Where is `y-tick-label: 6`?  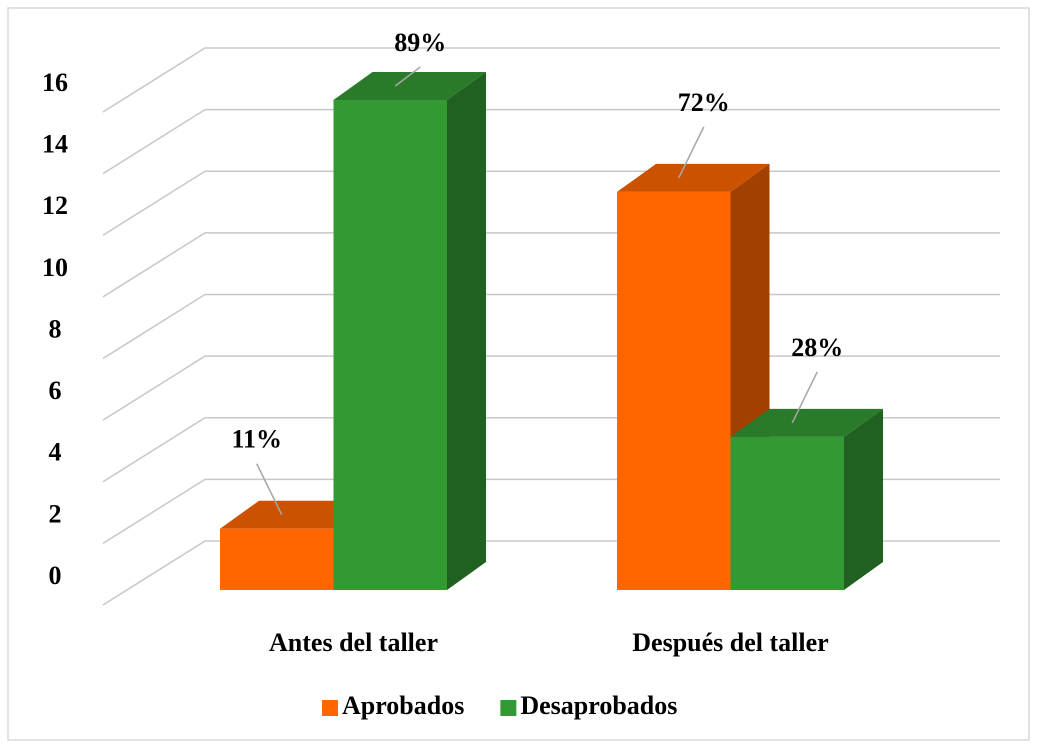 y-tick-label: 6 is located at coordinates (55, 390).